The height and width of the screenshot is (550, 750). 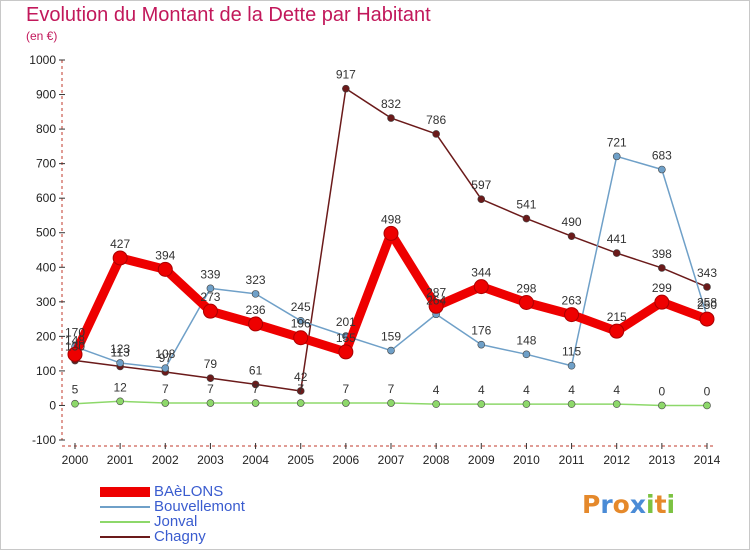 What do you see at coordinates (526, 340) in the screenshot?
I see `data-label: 148` at bounding box center [526, 340].